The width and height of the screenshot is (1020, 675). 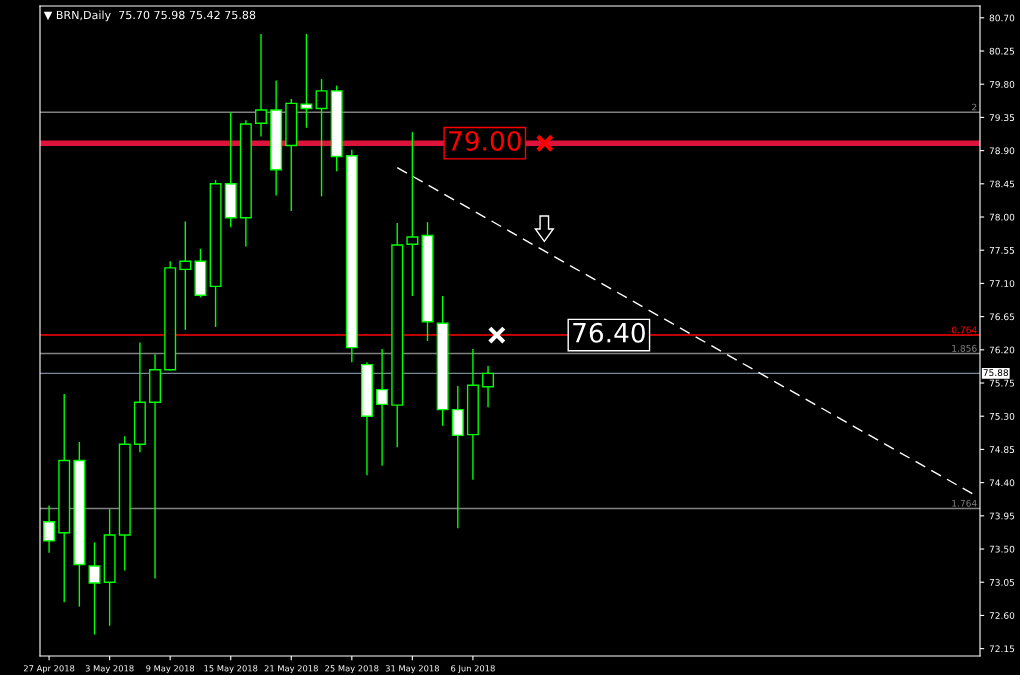 I want to click on y-tick-label: 79.35, so click(x=1002, y=117).